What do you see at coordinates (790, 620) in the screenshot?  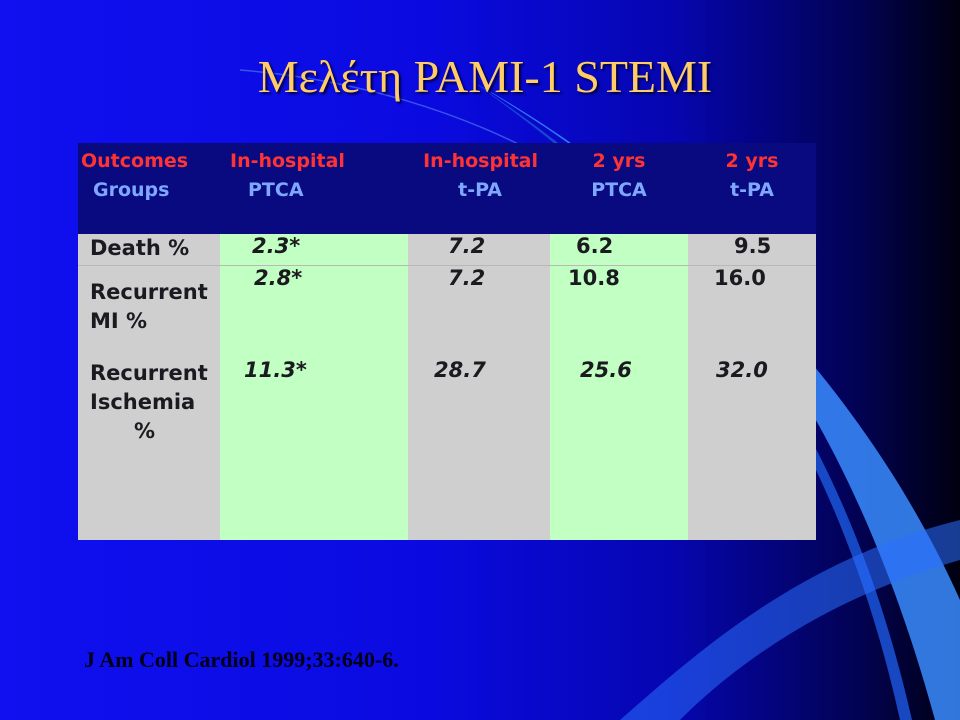 I see `decorative-swoosh-lower` at bounding box center [790, 620].